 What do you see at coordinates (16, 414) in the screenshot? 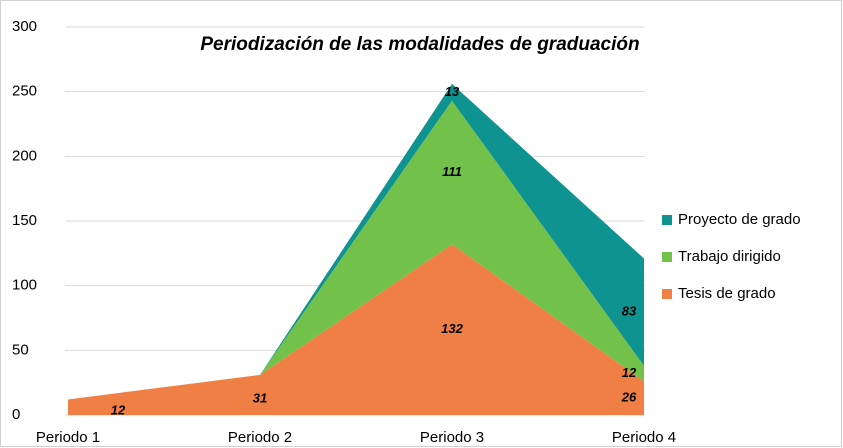
I see `y-tick-label: 0` at bounding box center [16, 414].